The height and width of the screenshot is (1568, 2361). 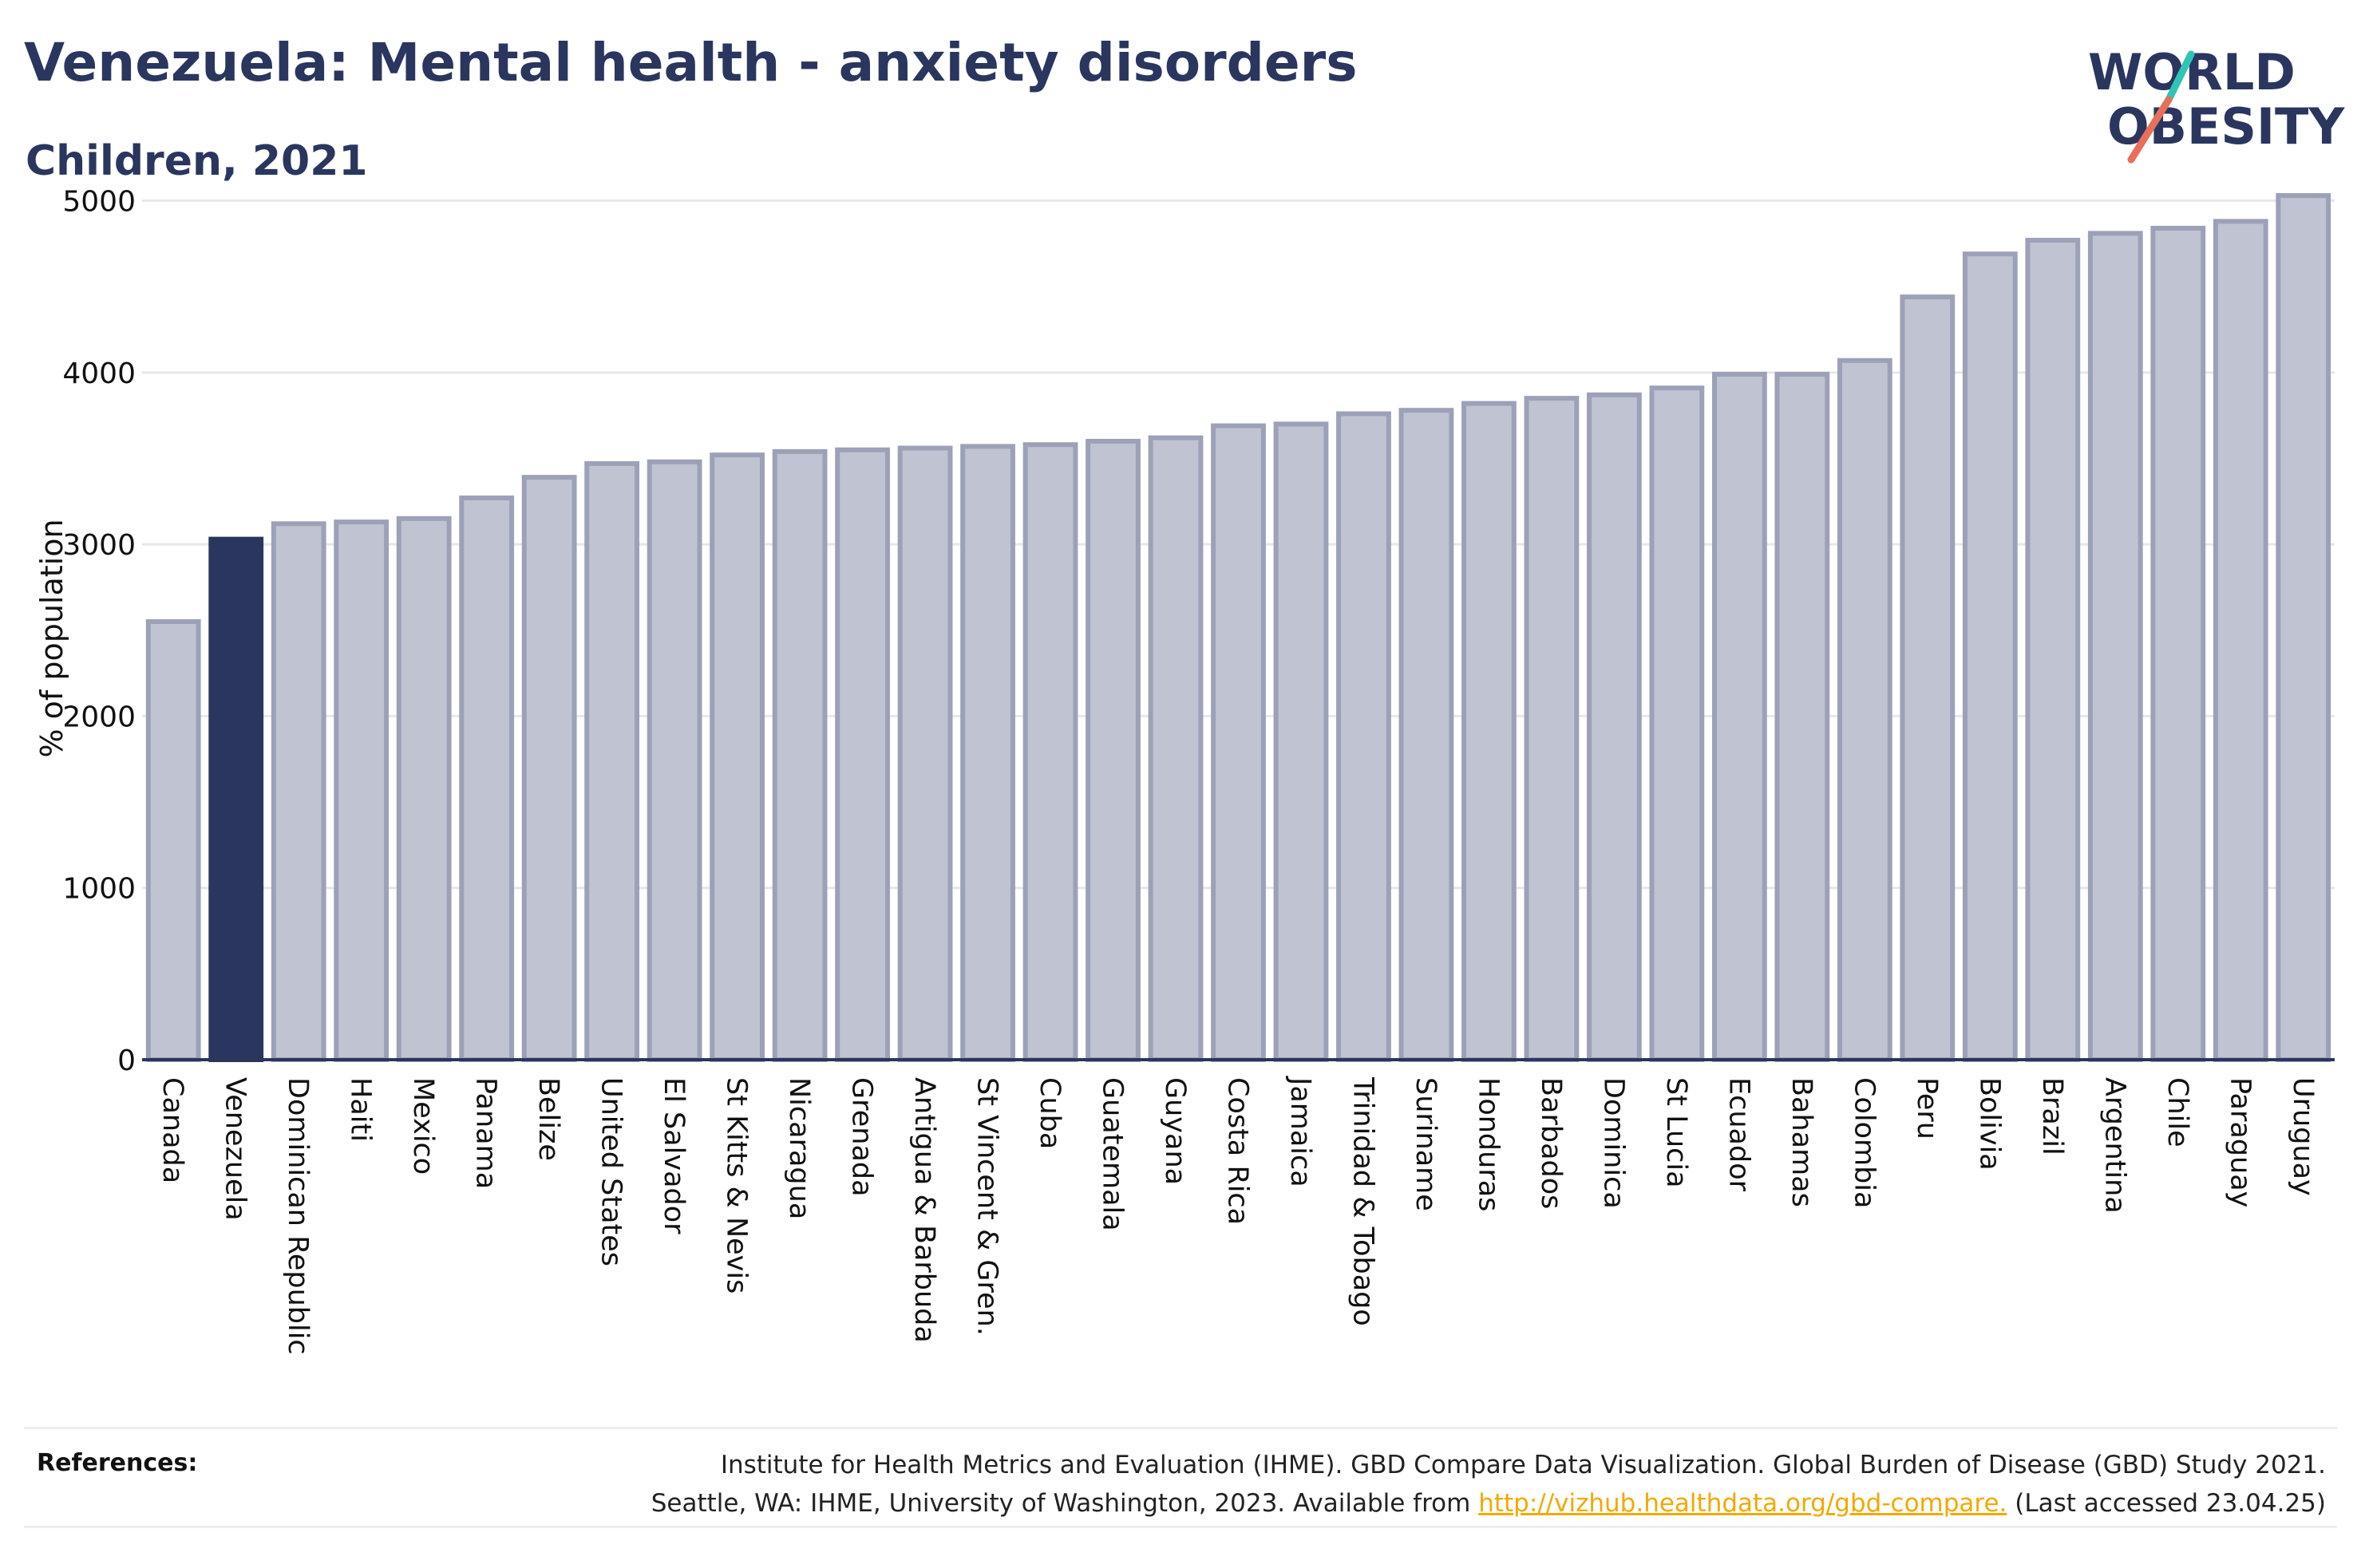 I want to click on x-tick-label: El Salvador, so click(x=674, y=1155).